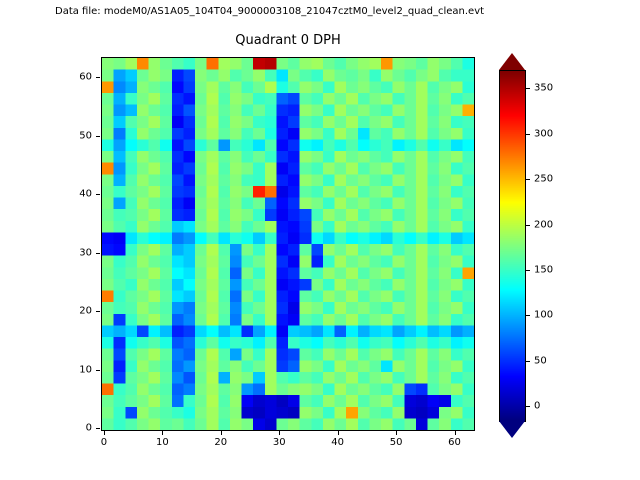 The width and height of the screenshot is (640, 480). I want to click on colorbar-tick-label: 0, so click(537, 406).